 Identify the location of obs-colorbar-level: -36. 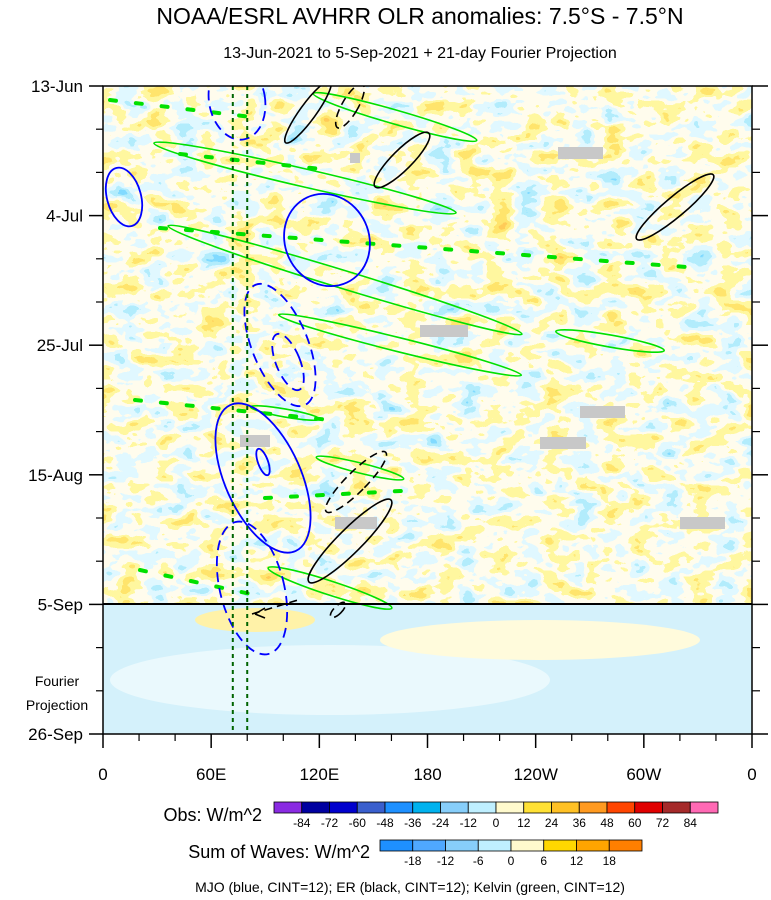
(413, 823).